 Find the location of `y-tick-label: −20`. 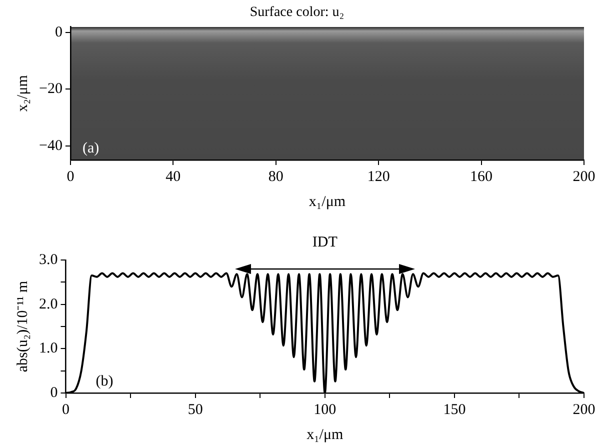

y-tick-label: −20 is located at coordinates (50, 89).